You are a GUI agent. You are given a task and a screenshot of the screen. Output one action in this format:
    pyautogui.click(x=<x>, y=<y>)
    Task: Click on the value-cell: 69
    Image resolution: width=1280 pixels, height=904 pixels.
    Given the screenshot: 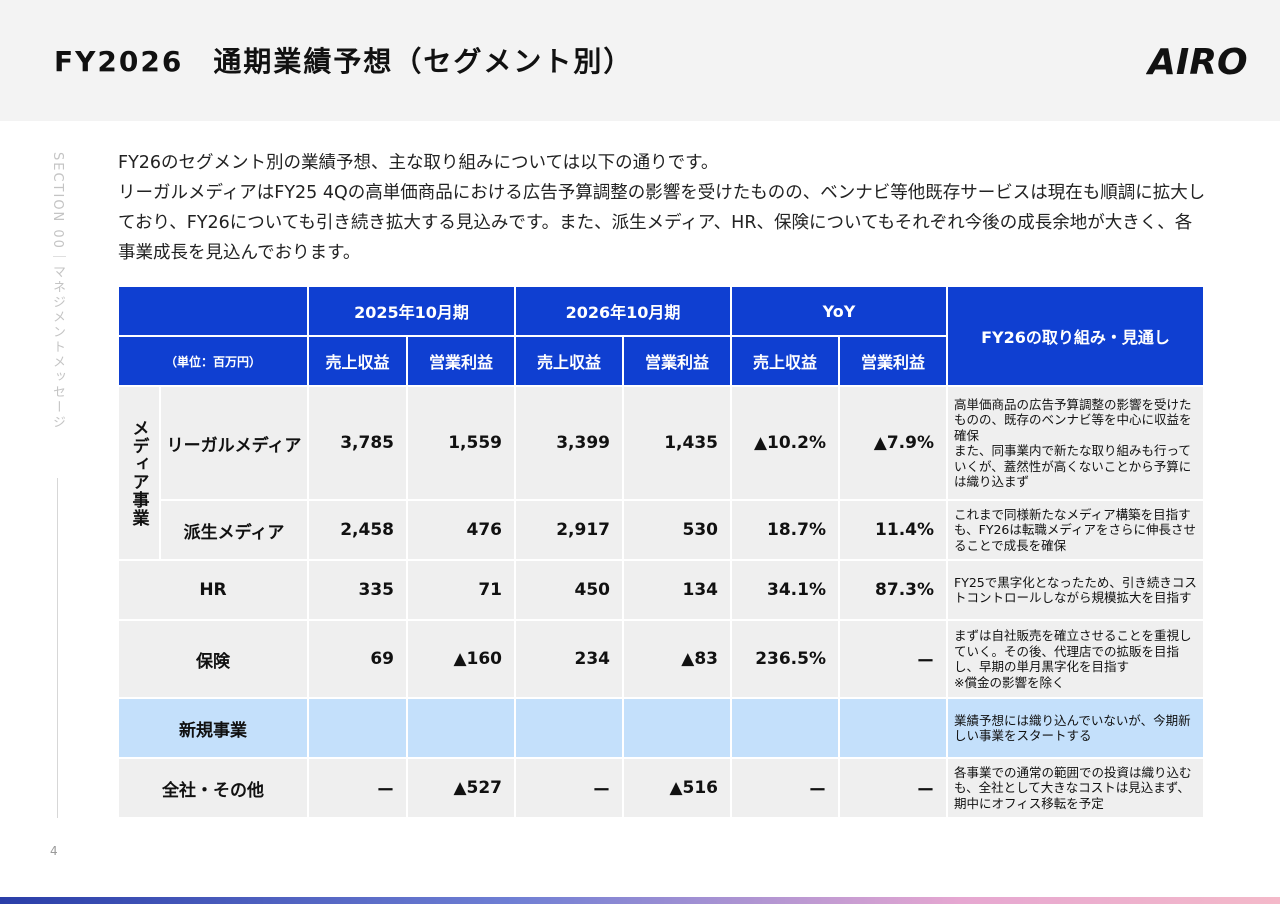 What is the action you would take?
    pyautogui.click(x=357, y=659)
    